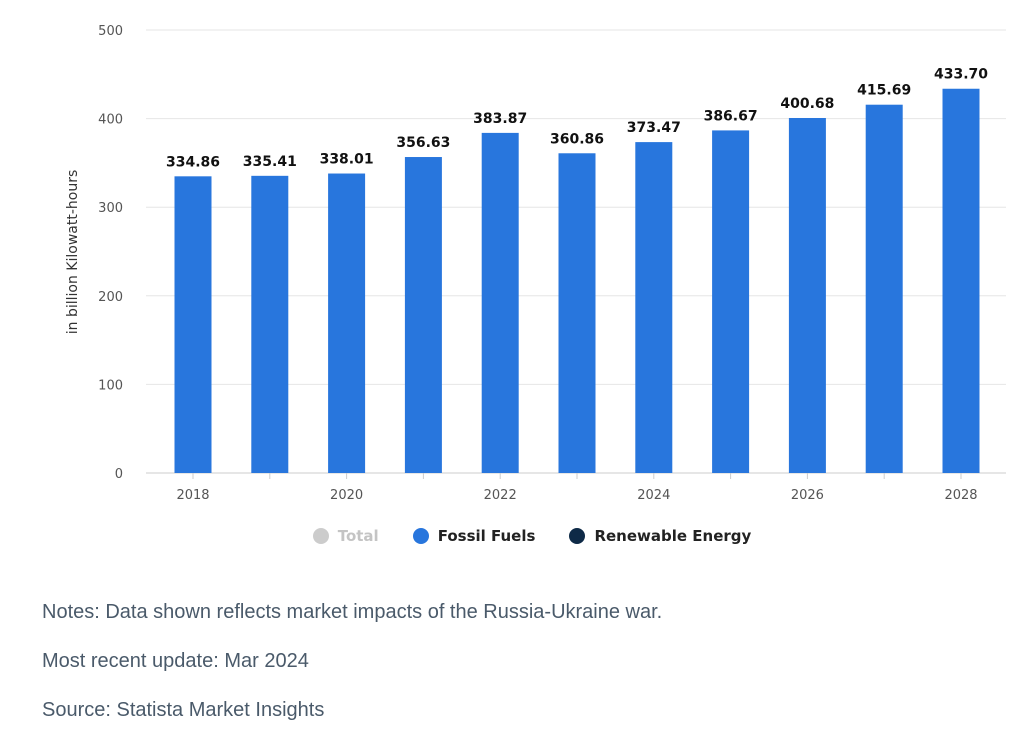 This screenshot has height=745, width=1024. I want to click on bar-2025, so click(731, 301).